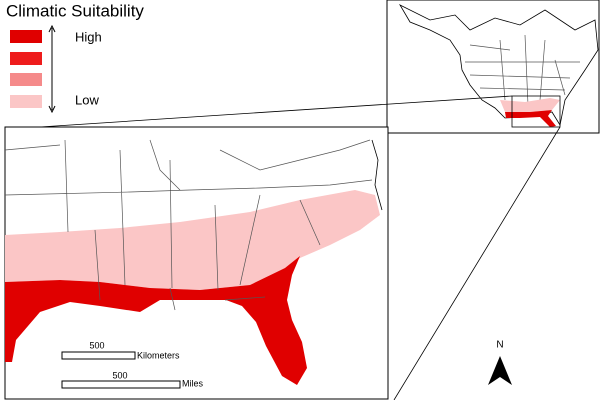 This screenshot has height=400, width=600. I want to click on legend-arrow-heads, so click(52, 69).